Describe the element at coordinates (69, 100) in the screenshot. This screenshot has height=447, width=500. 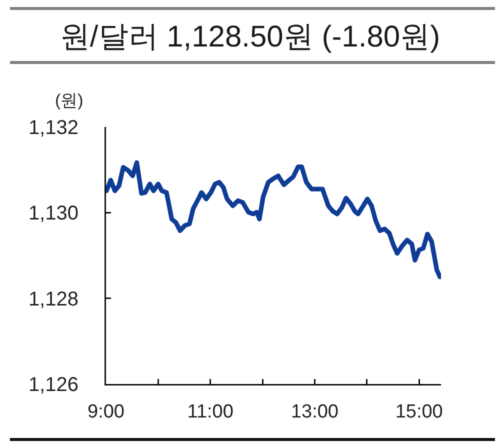
I see `y-axis-title: (원)` at that location.